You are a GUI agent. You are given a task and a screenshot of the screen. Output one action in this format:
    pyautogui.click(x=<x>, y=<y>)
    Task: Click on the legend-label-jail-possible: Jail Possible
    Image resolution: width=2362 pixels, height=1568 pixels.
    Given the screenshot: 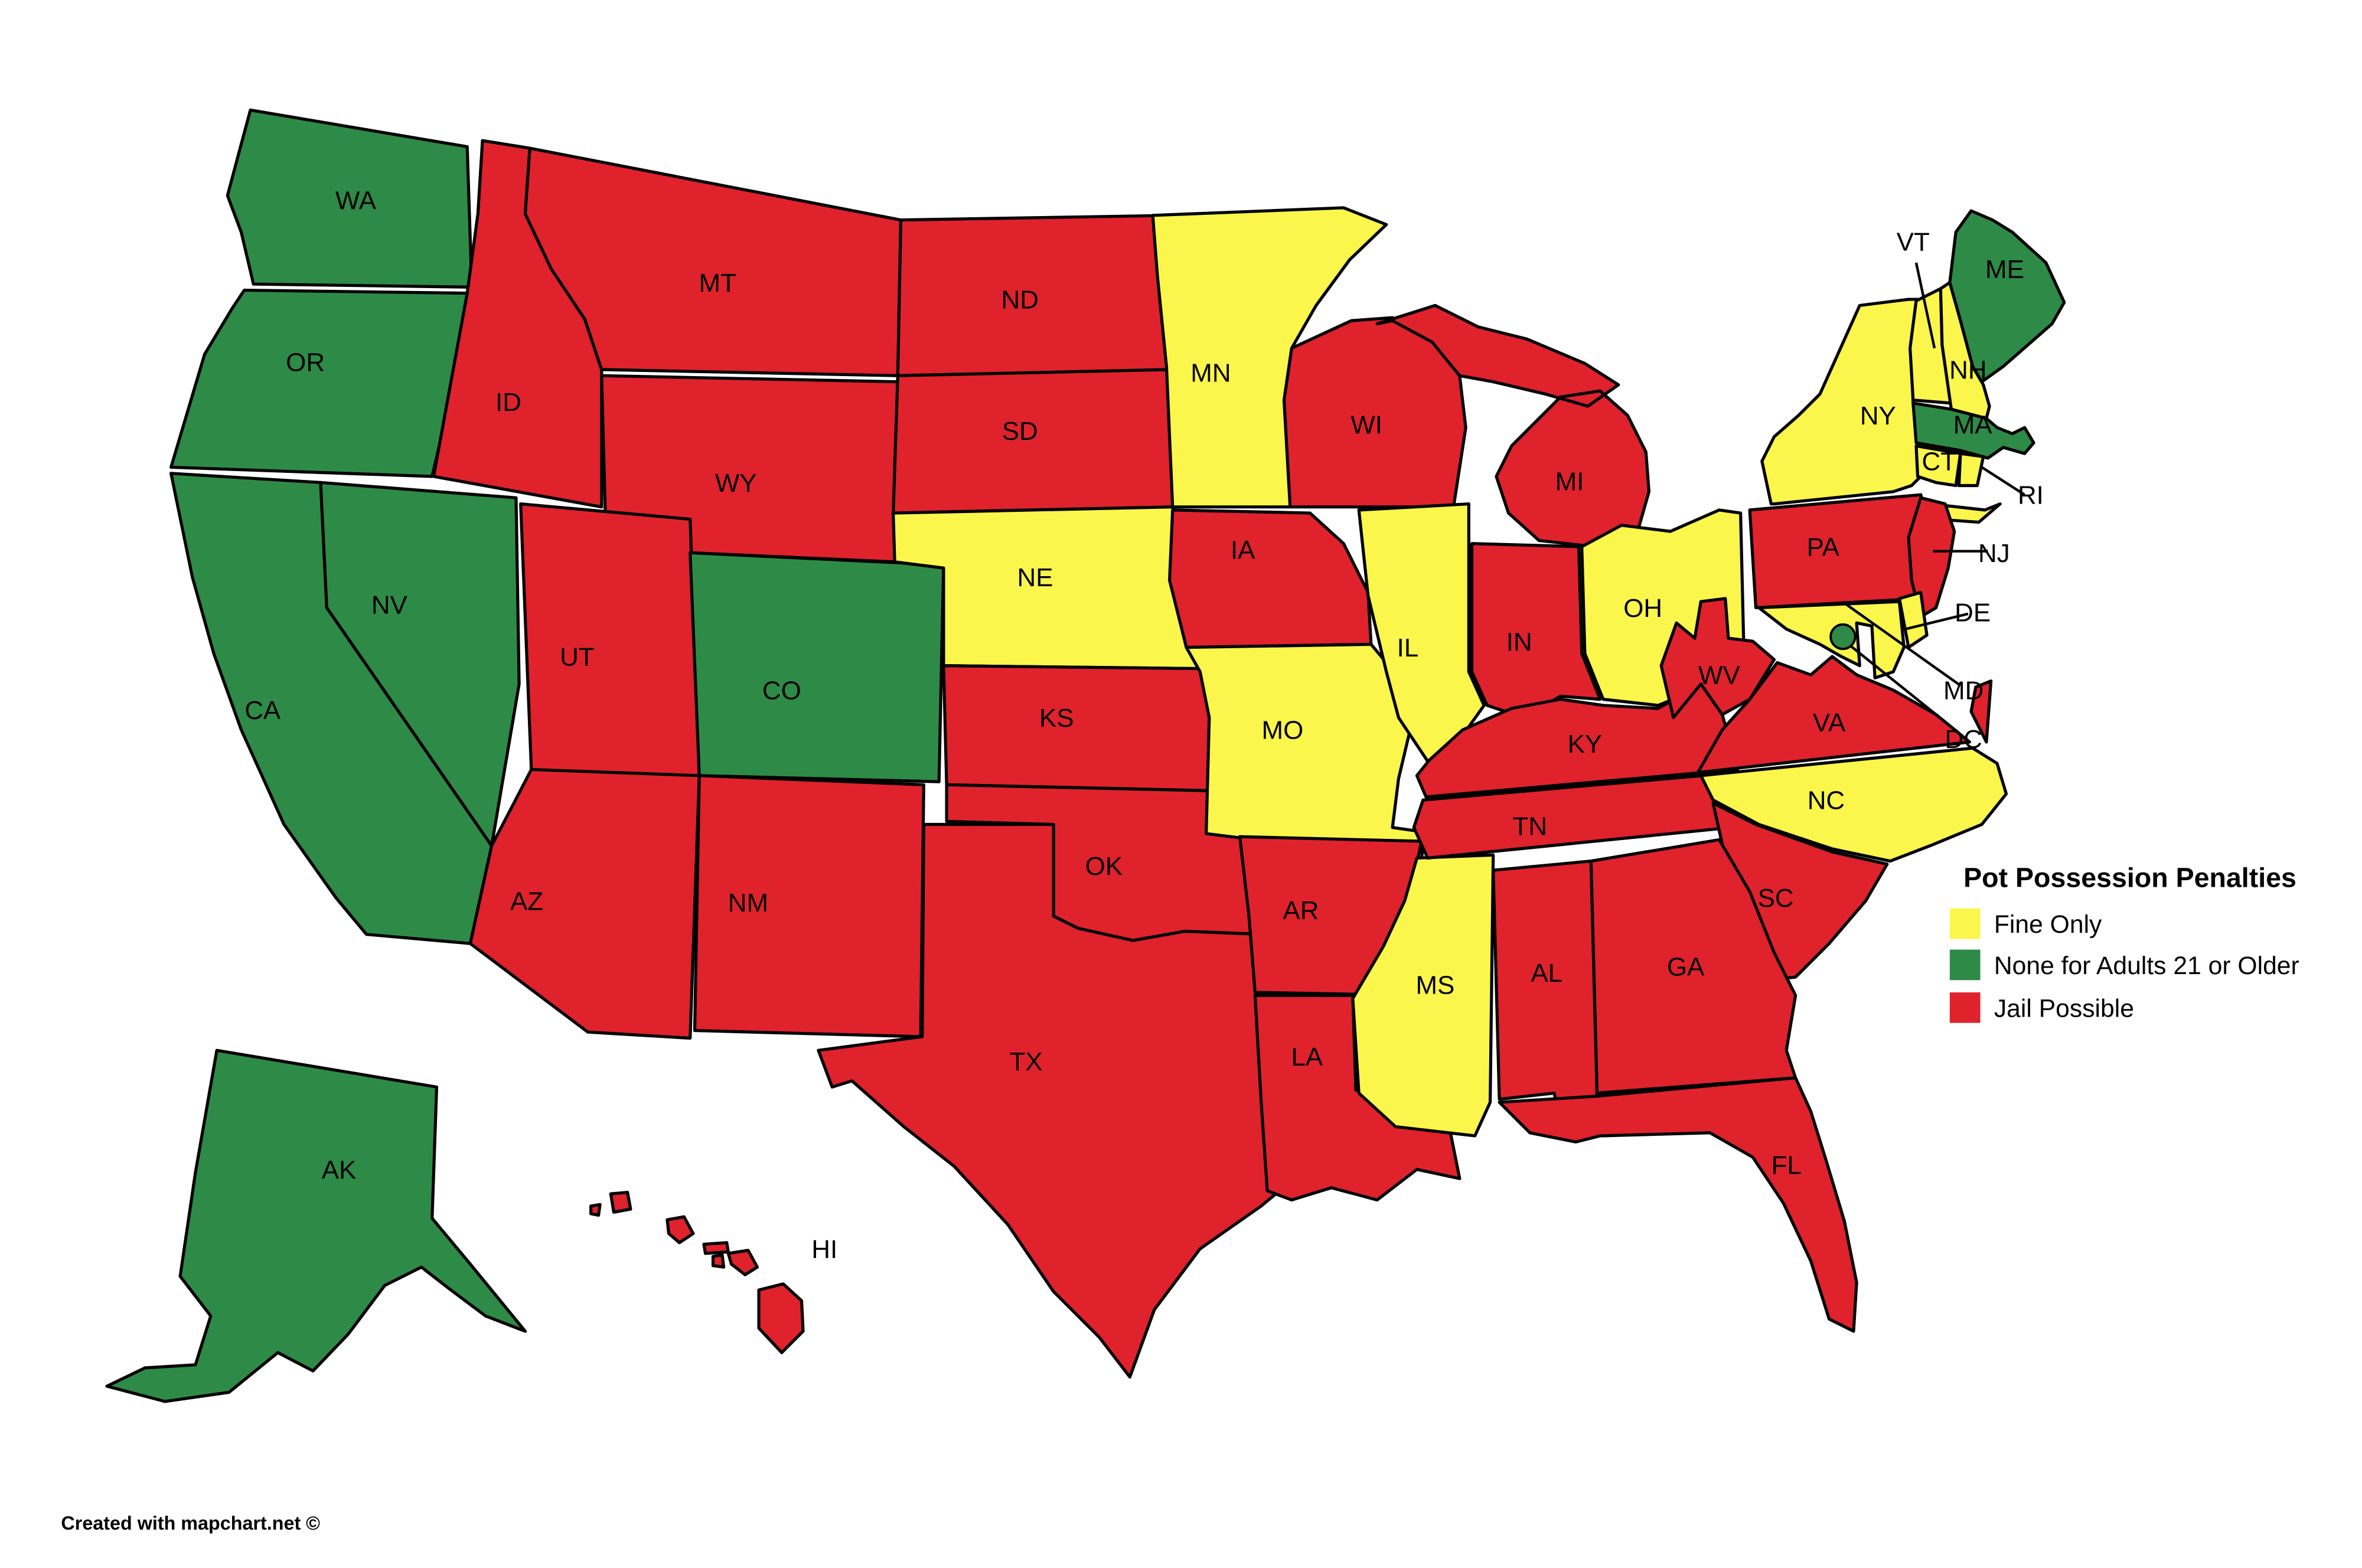 What is the action you would take?
    pyautogui.click(x=2064, y=1008)
    